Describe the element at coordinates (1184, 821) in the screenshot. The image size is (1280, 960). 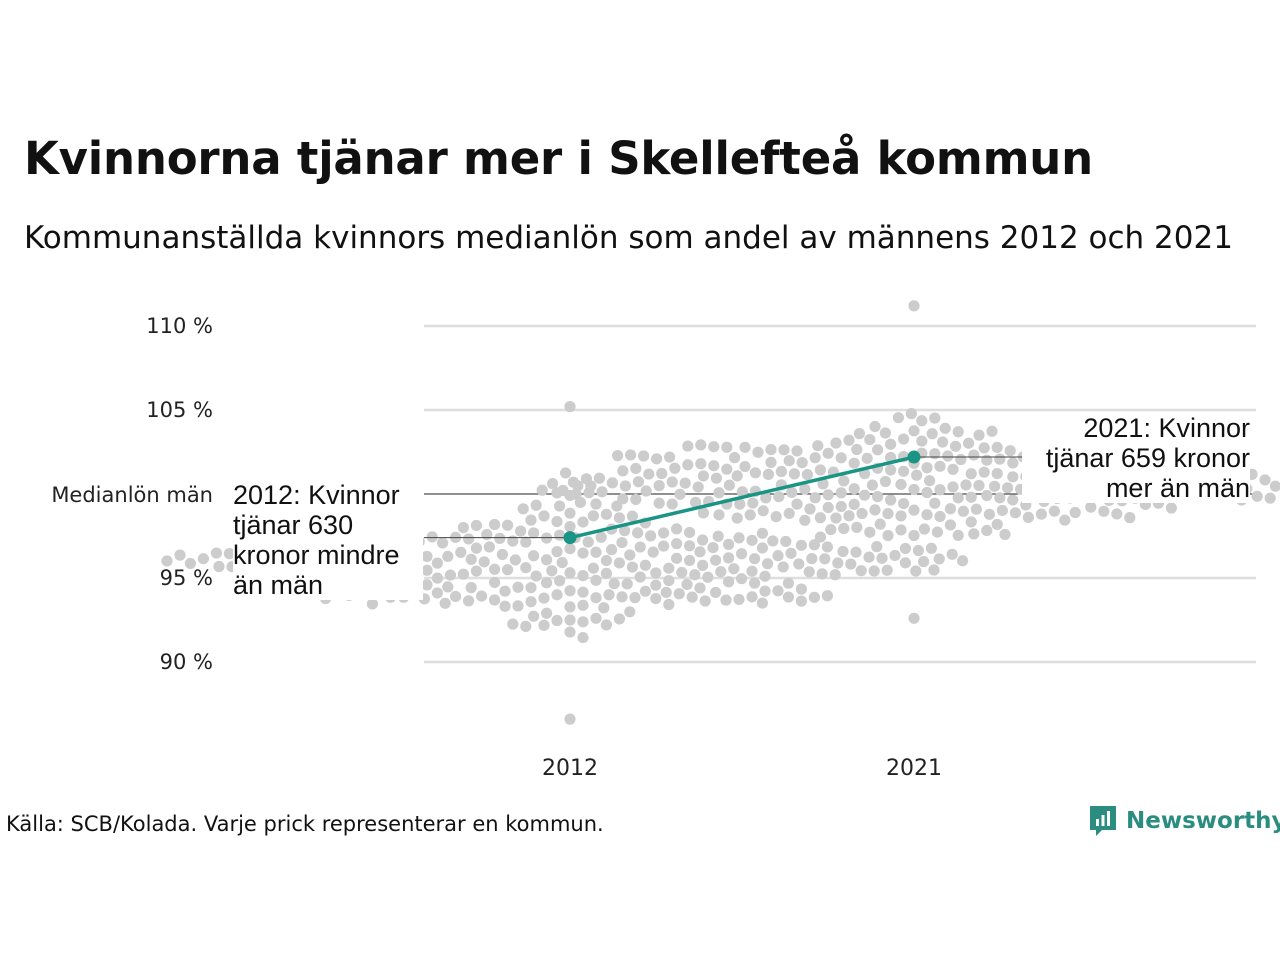
I see `newsworthy-logo: Newsworthy` at that location.